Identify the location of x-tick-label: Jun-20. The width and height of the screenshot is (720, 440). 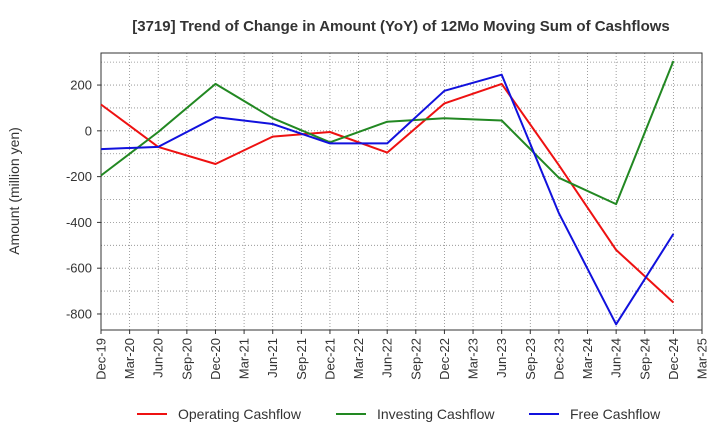
(158, 358).